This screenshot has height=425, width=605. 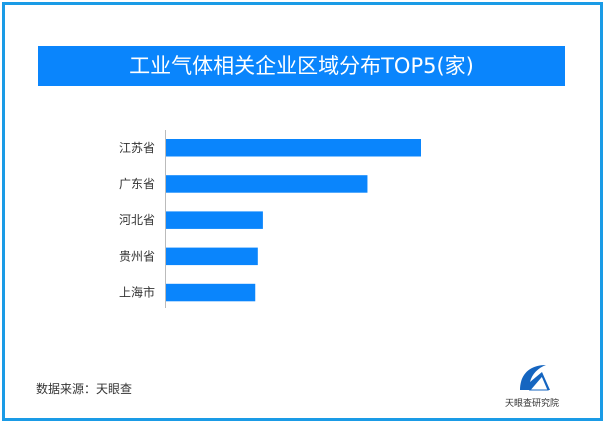 I want to click on category-label: 河北省, so click(x=137, y=220).